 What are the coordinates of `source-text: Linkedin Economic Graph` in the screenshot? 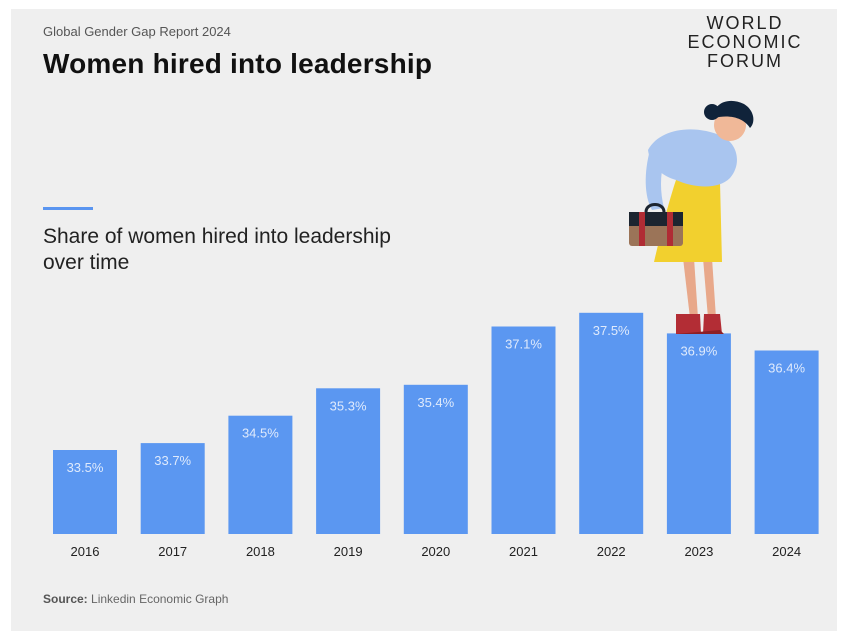 It's located at (160, 599).